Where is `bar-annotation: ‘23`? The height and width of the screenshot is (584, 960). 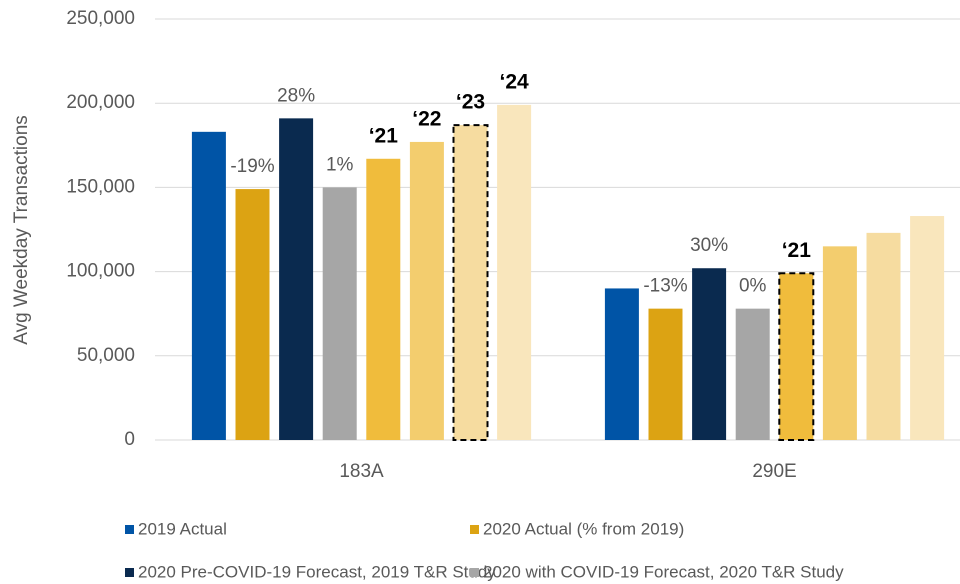 bar-annotation: ‘23 is located at coordinates (470, 102).